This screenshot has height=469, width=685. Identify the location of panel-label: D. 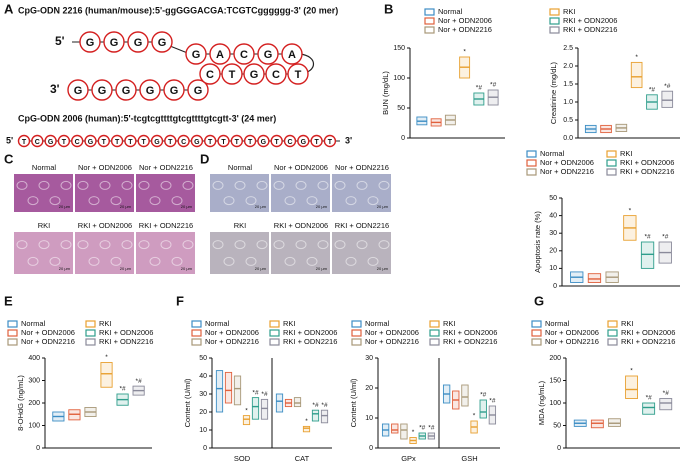
(204, 158).